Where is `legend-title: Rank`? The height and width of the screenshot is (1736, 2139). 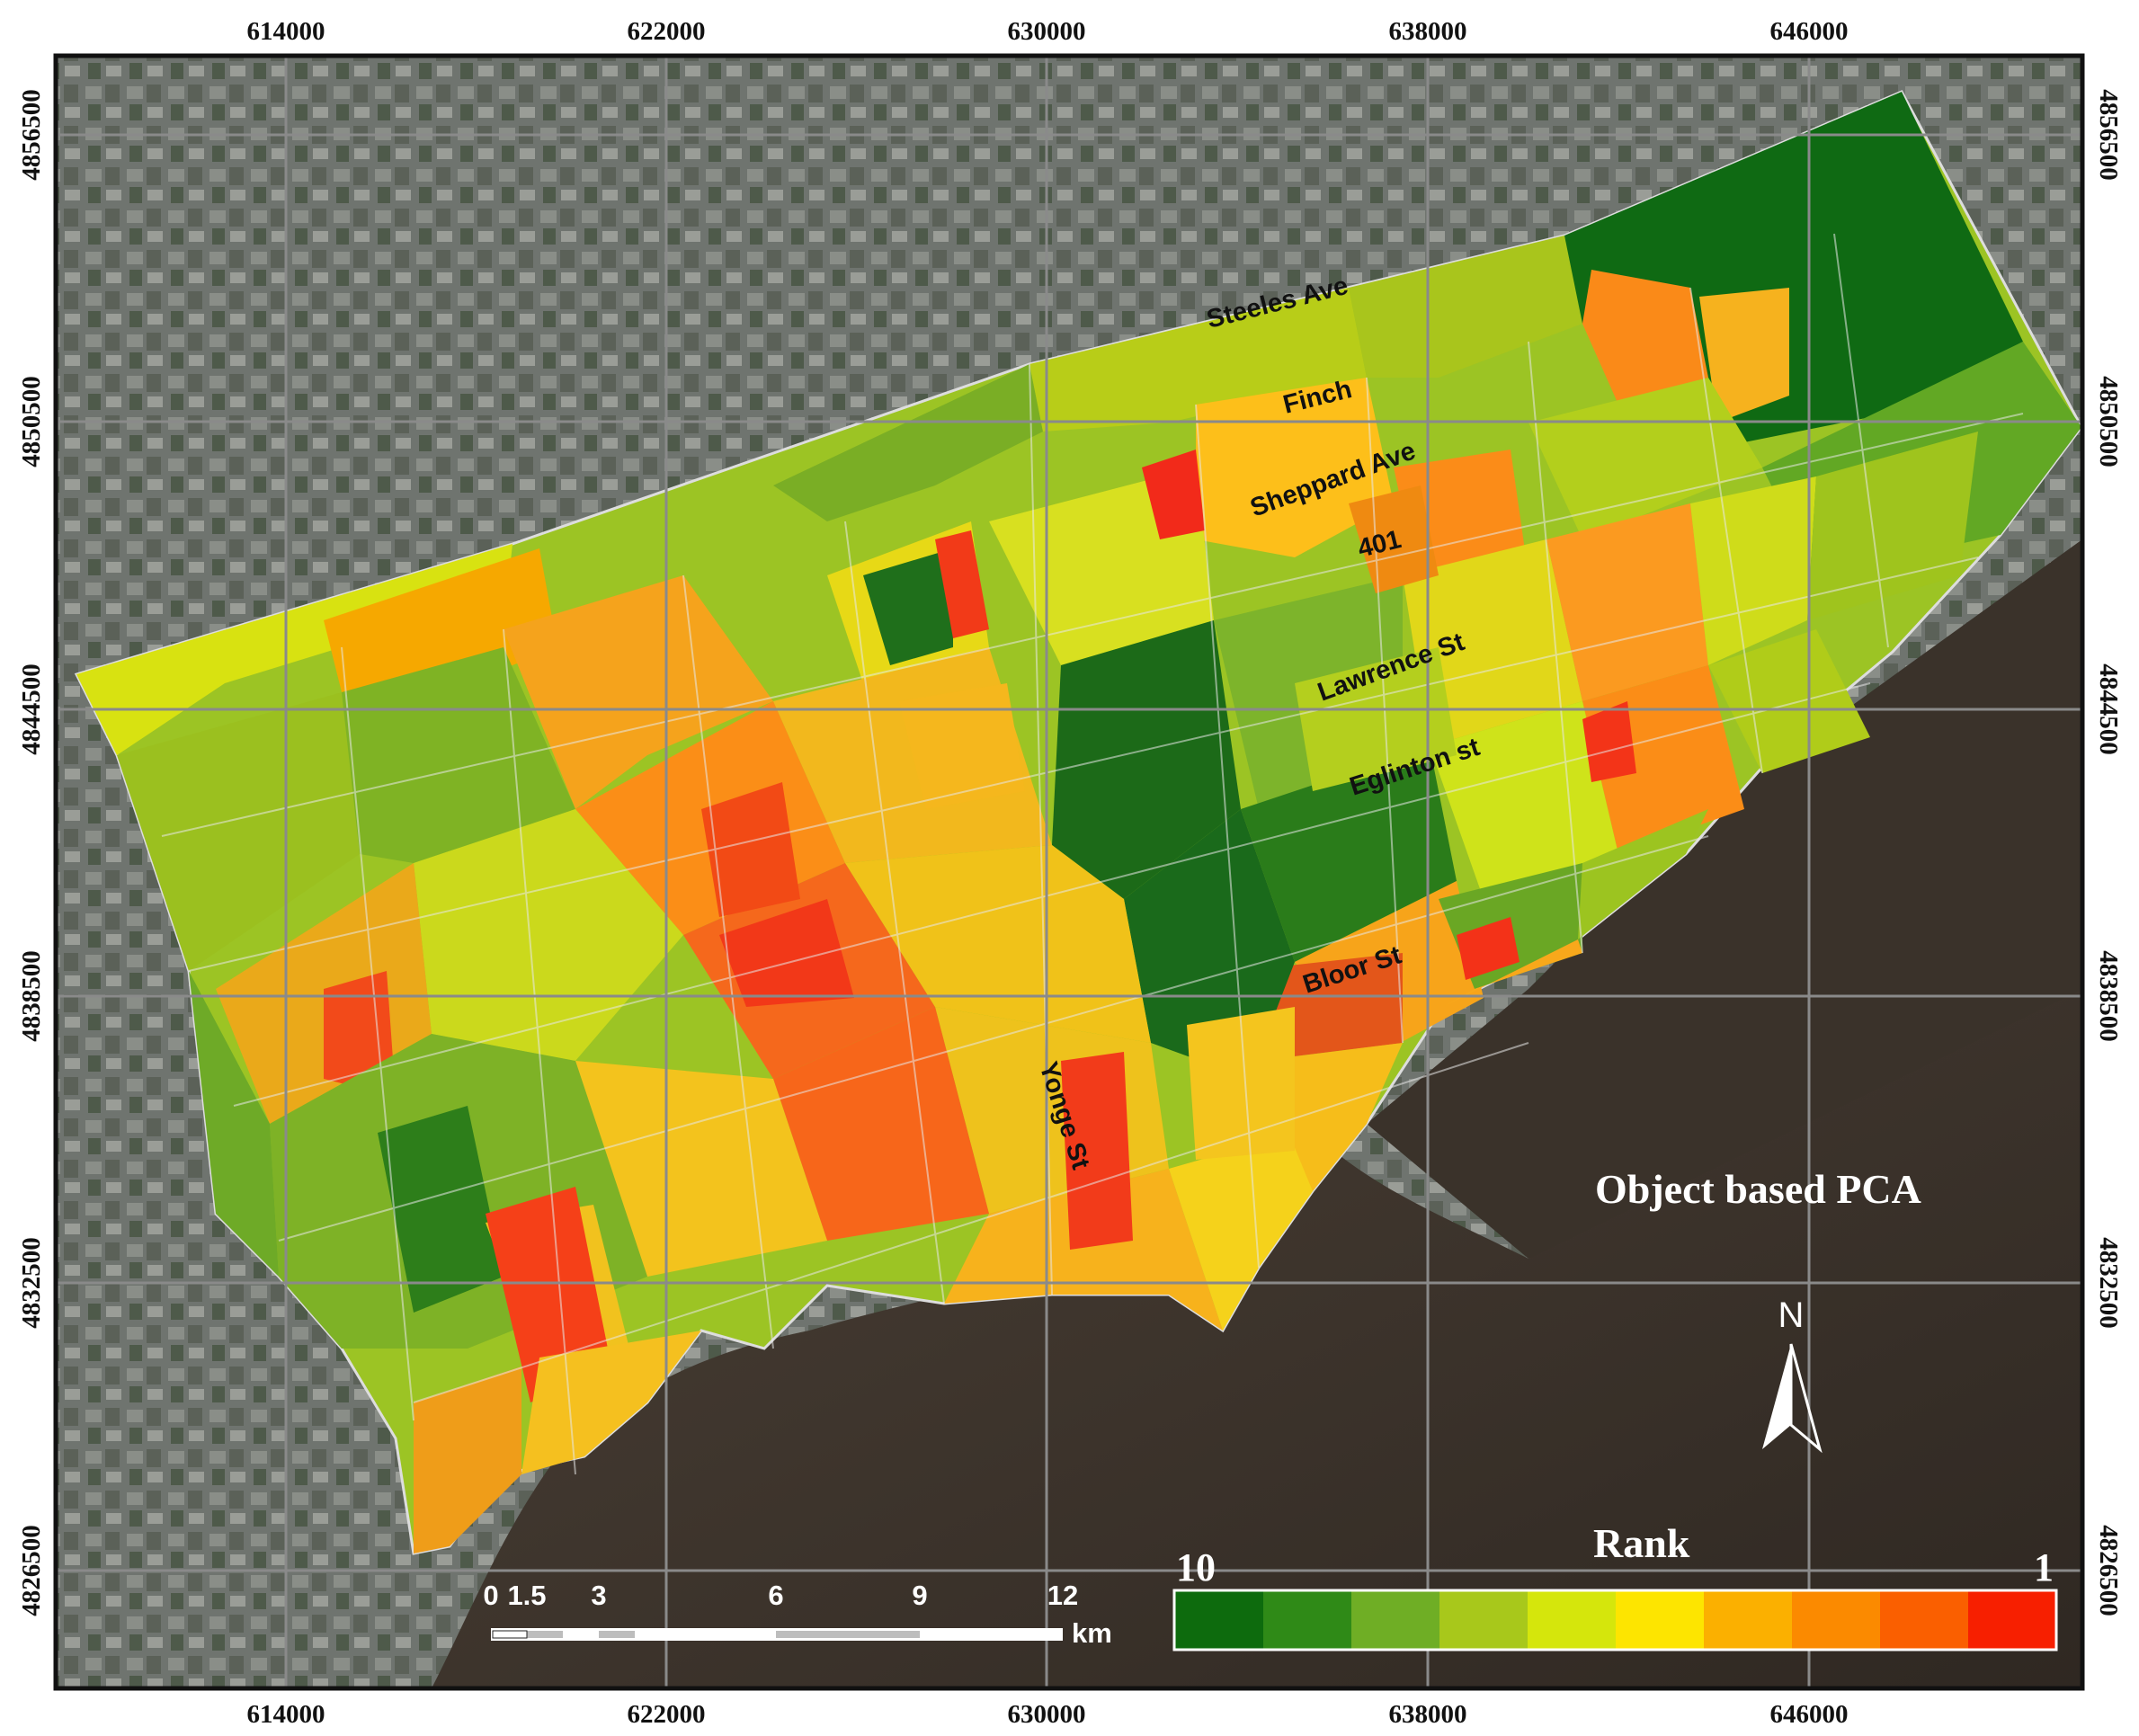
legend-title: Rank is located at coordinates (1641, 1543).